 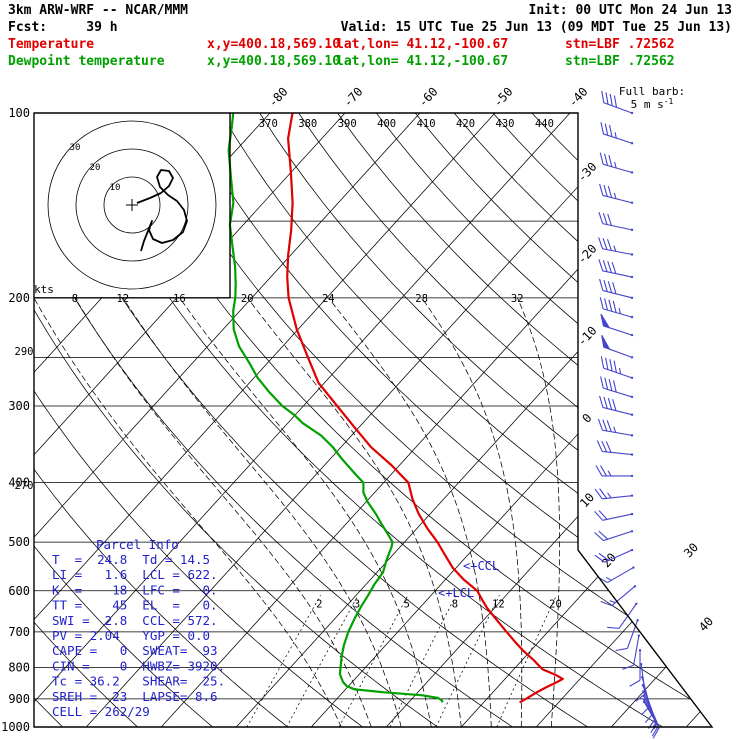 What do you see at coordinates (620, 61) in the screenshot?
I see `dewpoint-station: stn=LBF .72562` at bounding box center [620, 61].